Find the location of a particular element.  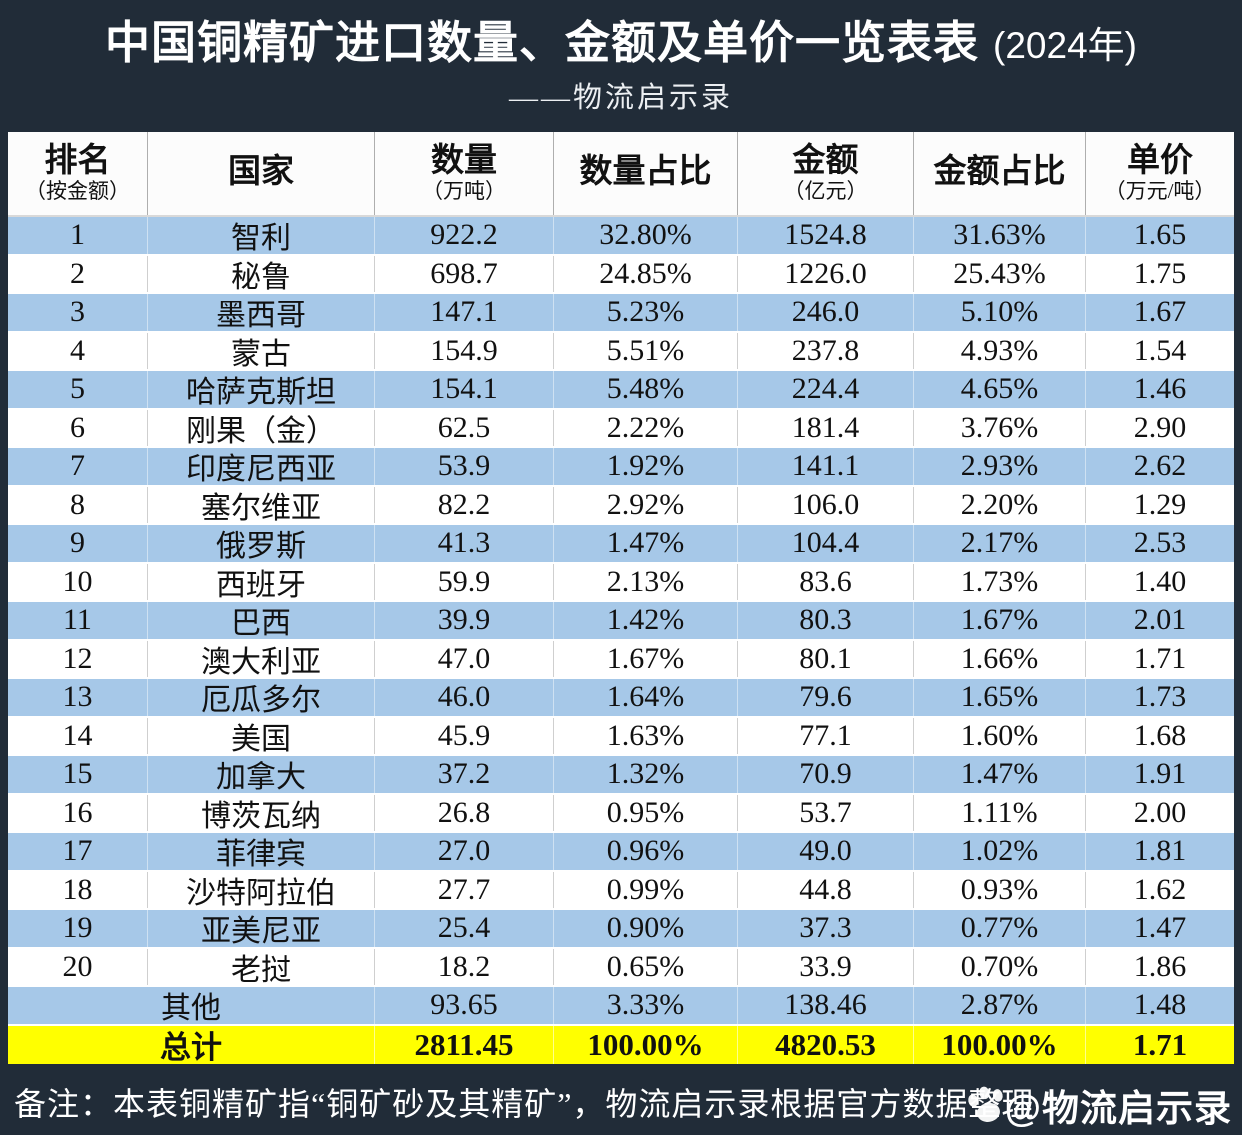

quantity-share-cell: 2.22% is located at coordinates (646, 427).